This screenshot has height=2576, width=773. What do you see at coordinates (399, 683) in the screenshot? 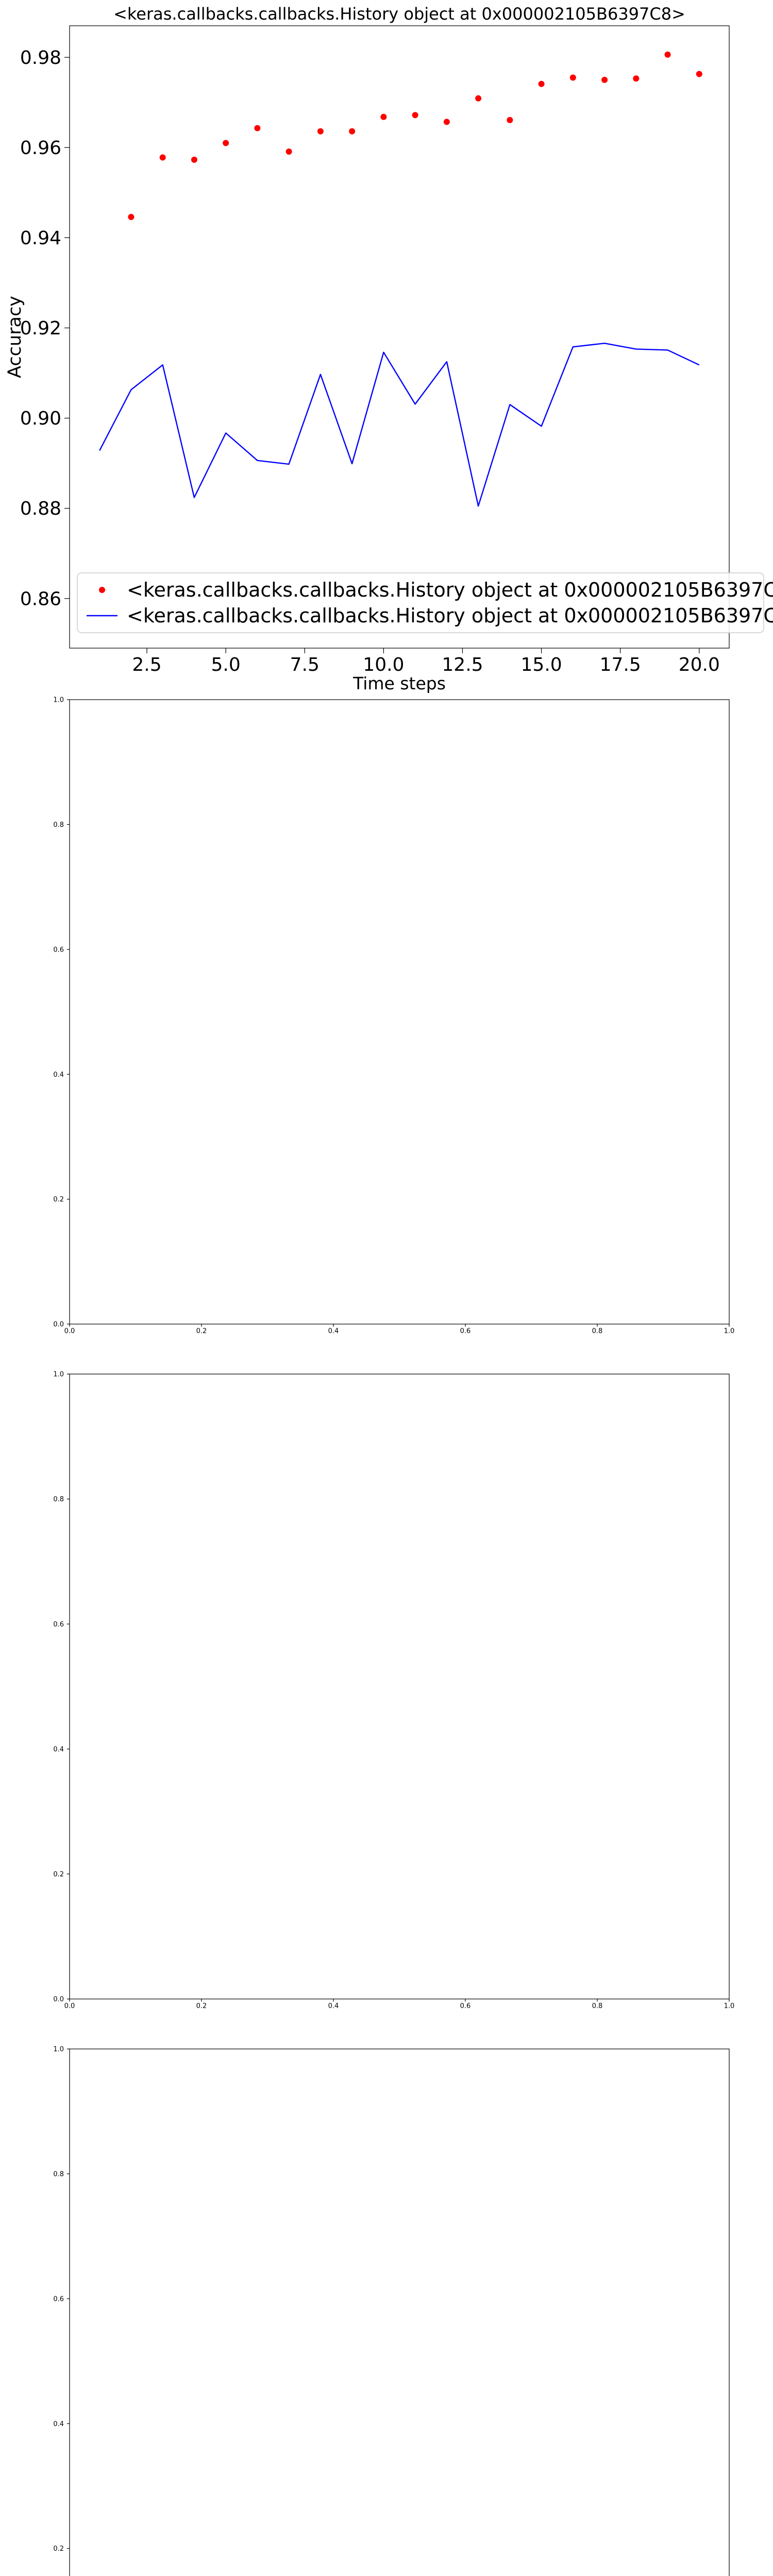
I see `x-axis-label: Time steps` at bounding box center [399, 683].